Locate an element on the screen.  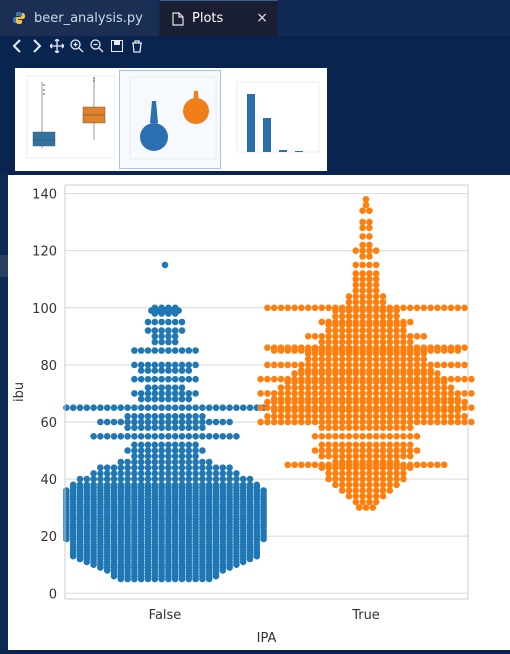
close-icon: × is located at coordinates (262, 18).